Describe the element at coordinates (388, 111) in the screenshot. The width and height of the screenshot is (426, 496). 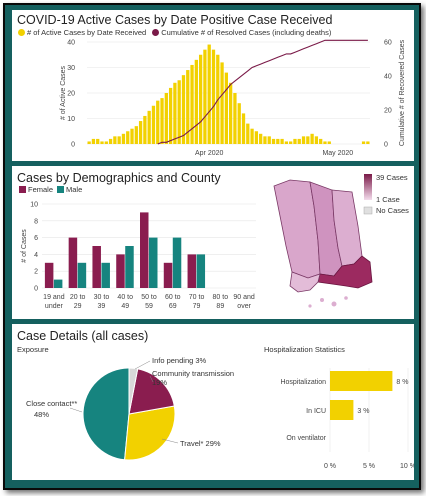
I see `y2-tick-label: 20` at that location.